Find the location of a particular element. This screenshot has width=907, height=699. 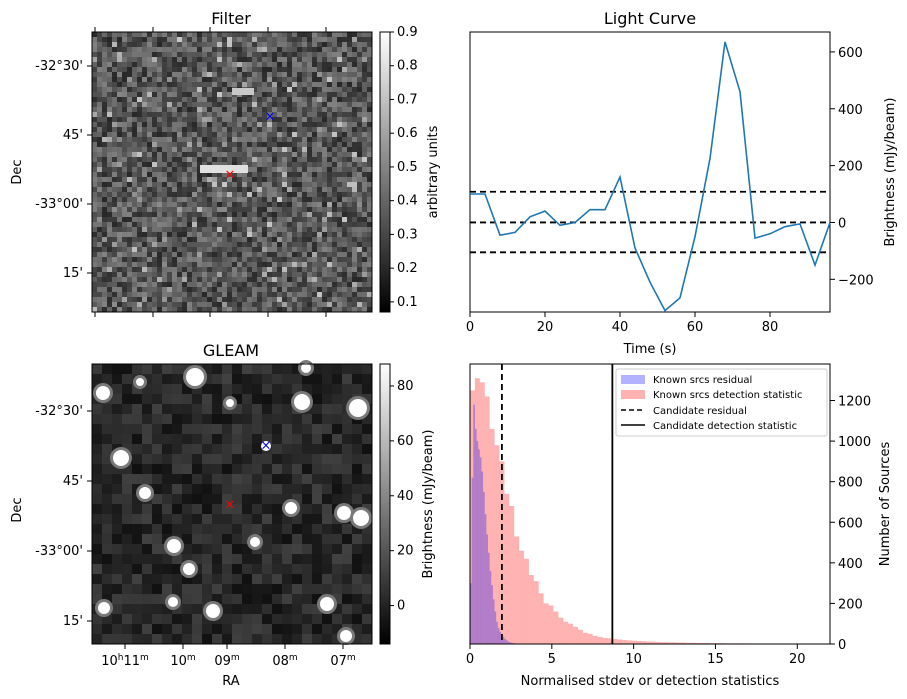

filter-image is located at coordinates (232, 172).